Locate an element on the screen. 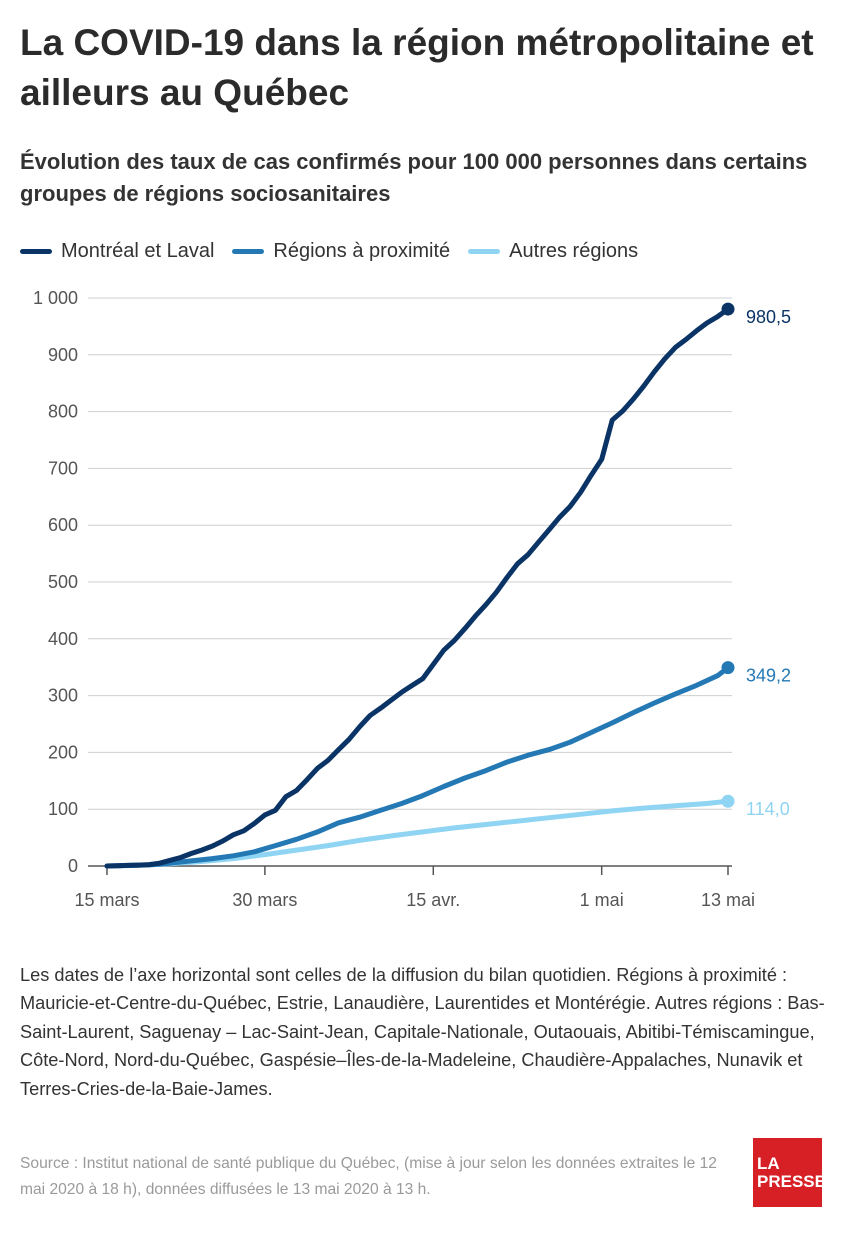  x-tick-label: 30 mars is located at coordinates (264, 900).